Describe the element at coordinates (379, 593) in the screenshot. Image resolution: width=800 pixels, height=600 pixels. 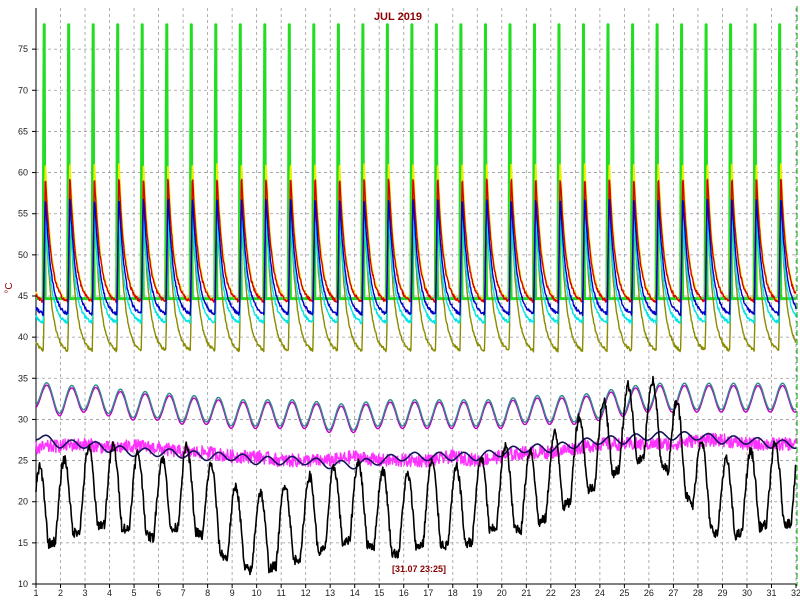
I see `x-tick-label: 15` at that location.